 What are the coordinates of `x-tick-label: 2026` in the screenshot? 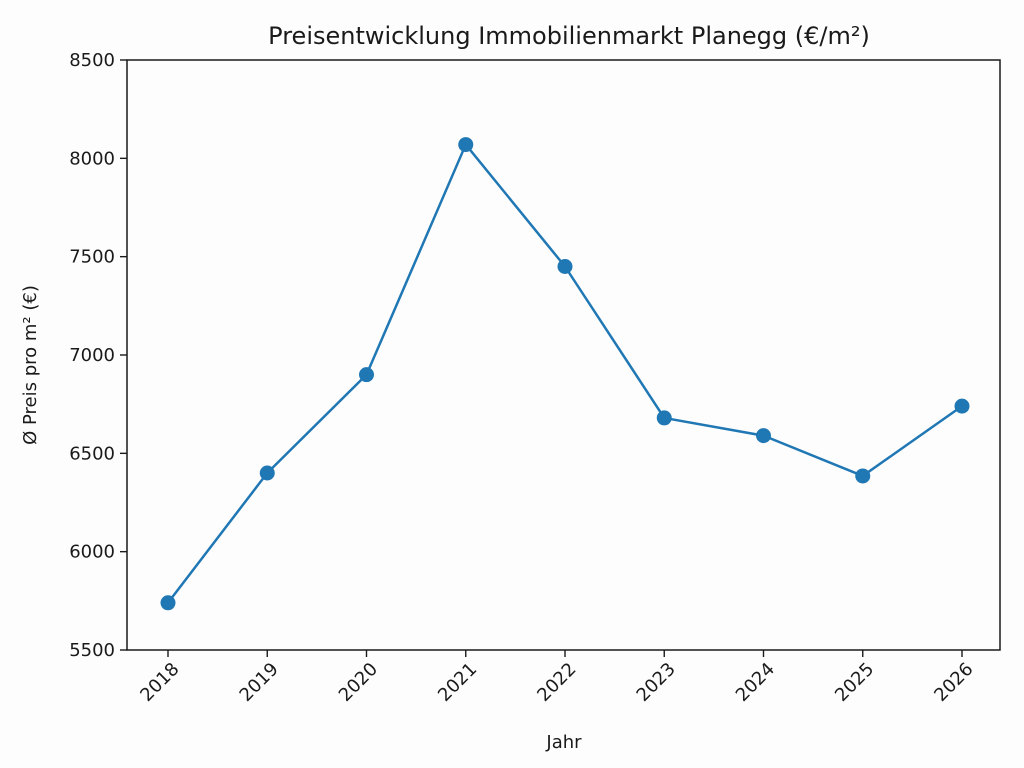 It's located at (953, 682).